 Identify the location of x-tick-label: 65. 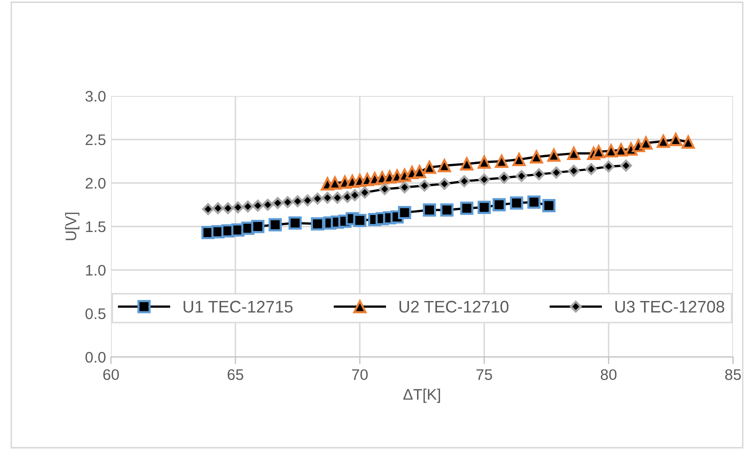
(236, 374).